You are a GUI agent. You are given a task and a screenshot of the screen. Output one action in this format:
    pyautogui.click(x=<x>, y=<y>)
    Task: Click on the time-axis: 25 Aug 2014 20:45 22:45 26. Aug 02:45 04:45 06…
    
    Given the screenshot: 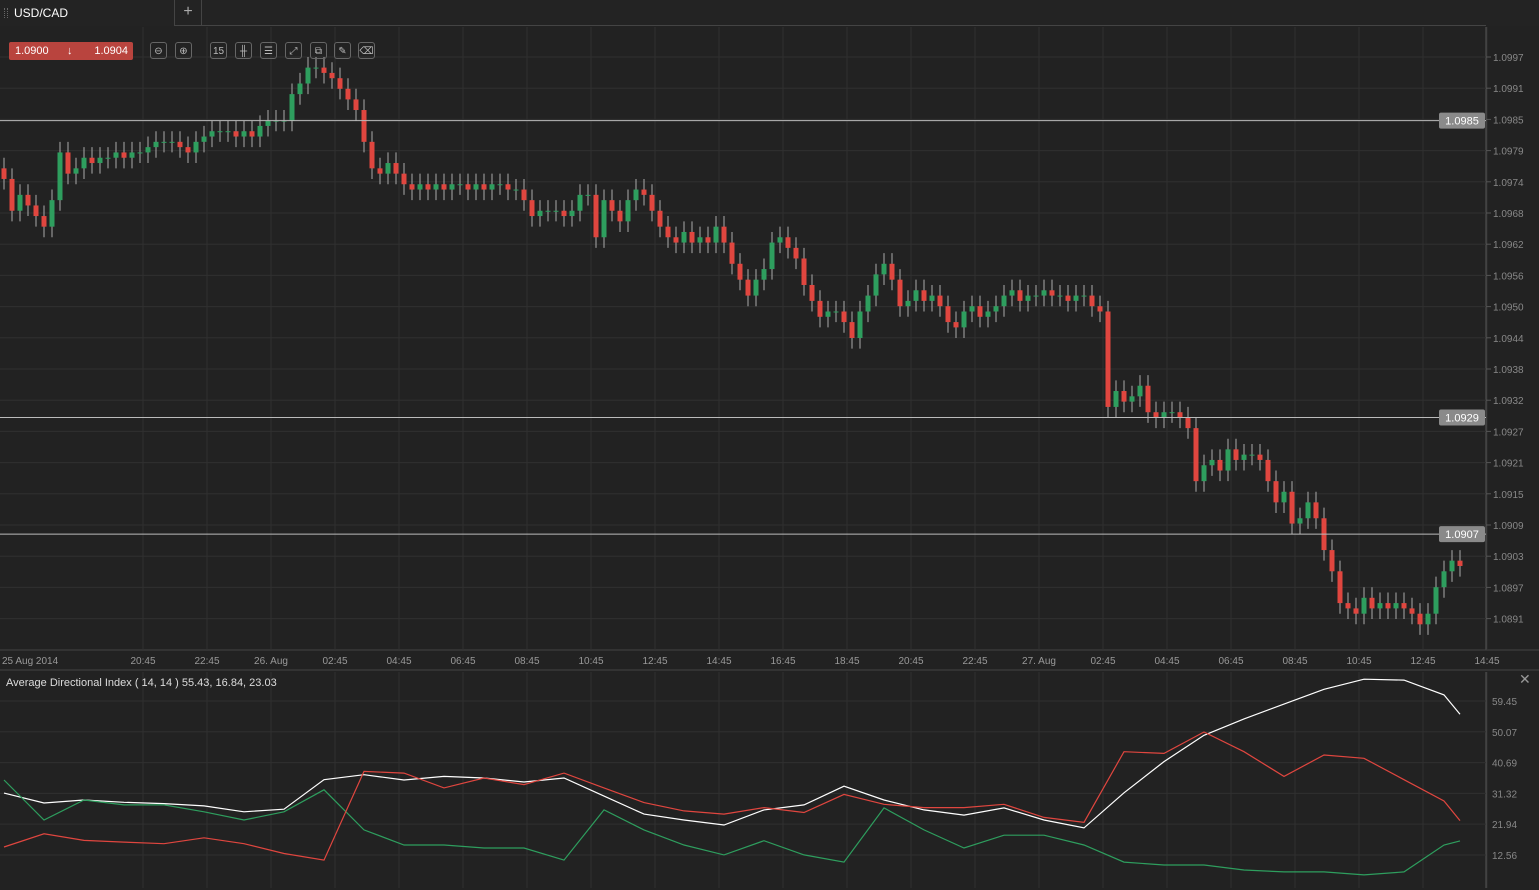 What is the action you would take?
    pyautogui.click(x=751, y=661)
    